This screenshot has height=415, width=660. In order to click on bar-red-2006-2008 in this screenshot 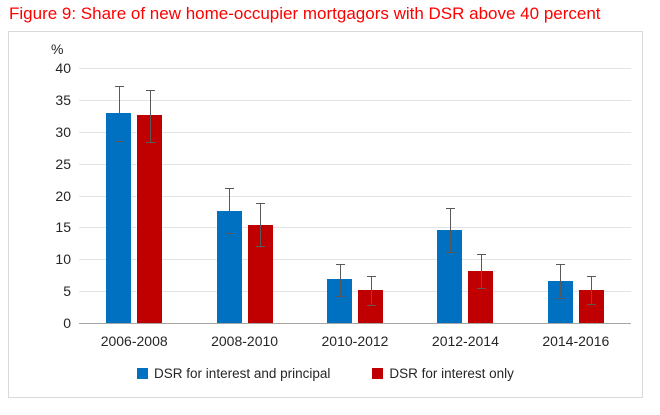, I will do `click(150, 218)`.